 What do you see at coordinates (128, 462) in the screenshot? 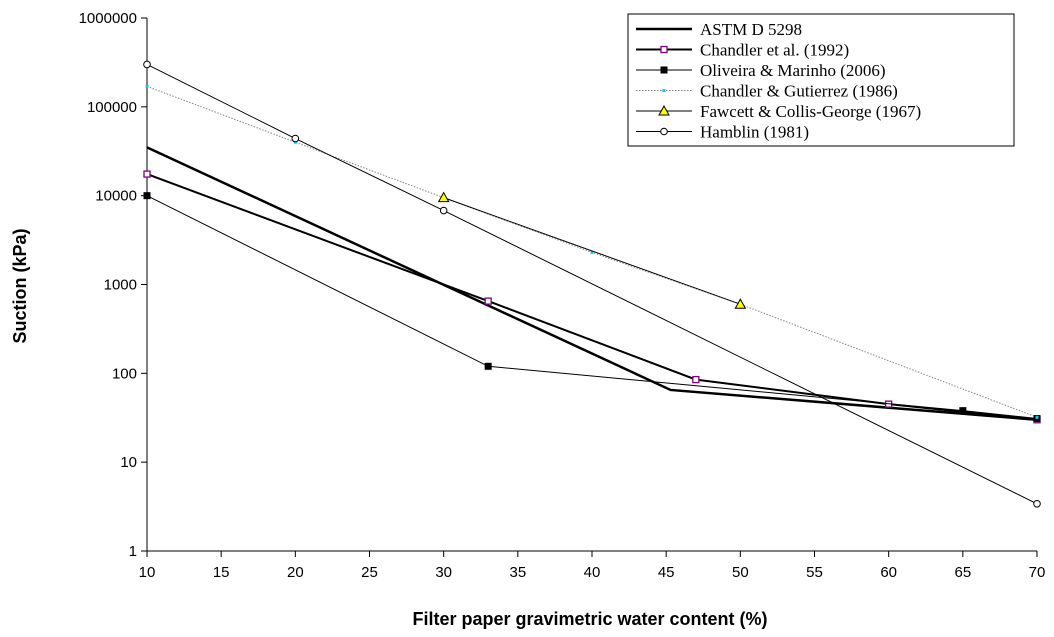
I see `y-tick-label: 10` at bounding box center [128, 462].